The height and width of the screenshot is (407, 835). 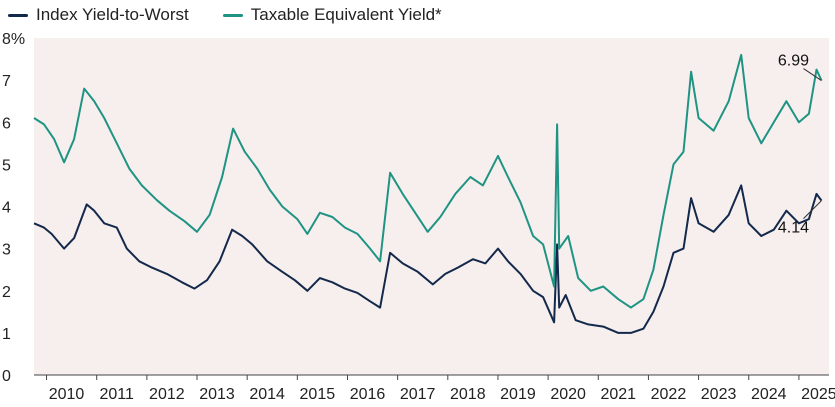 I want to click on x-tick-label: 2013, so click(x=217, y=394).